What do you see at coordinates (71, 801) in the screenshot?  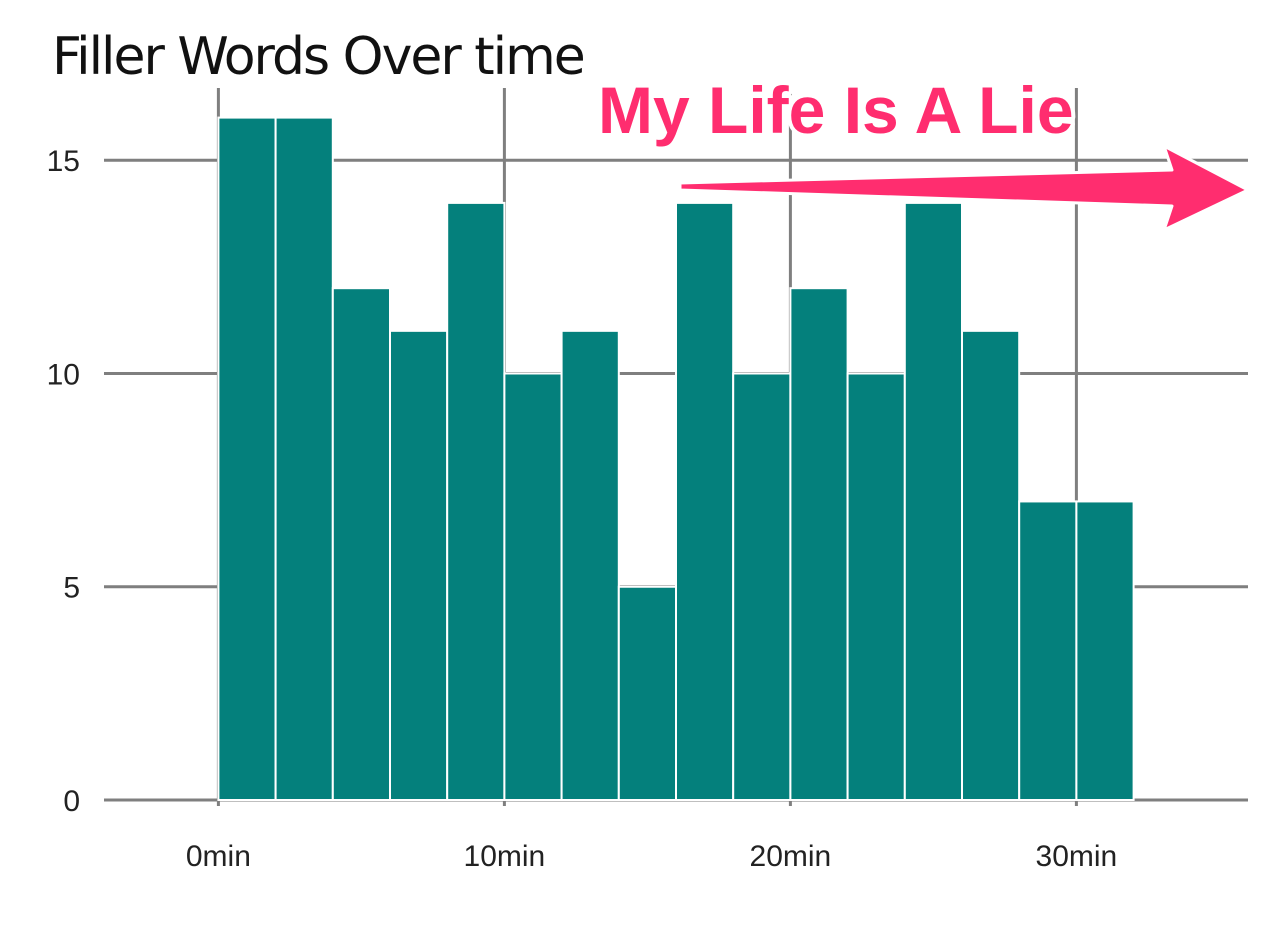 I see `y-tick-label: 0` at bounding box center [71, 801].